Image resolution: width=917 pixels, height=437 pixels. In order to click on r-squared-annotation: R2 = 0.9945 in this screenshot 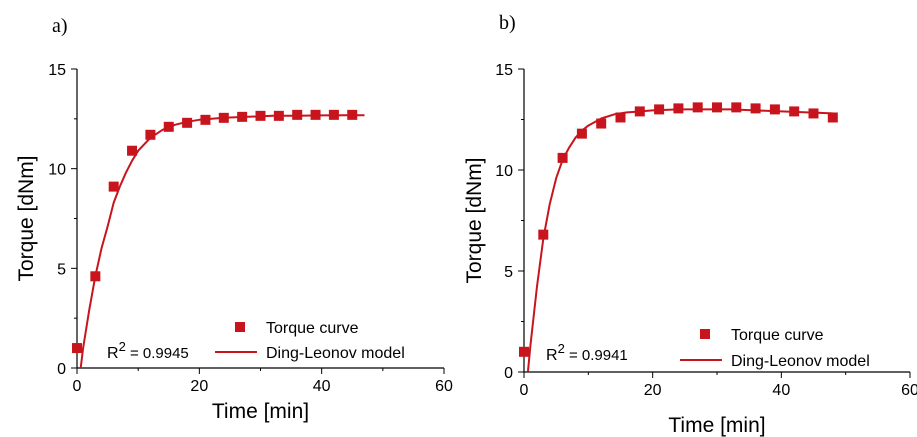, I will do `click(148, 350)`.